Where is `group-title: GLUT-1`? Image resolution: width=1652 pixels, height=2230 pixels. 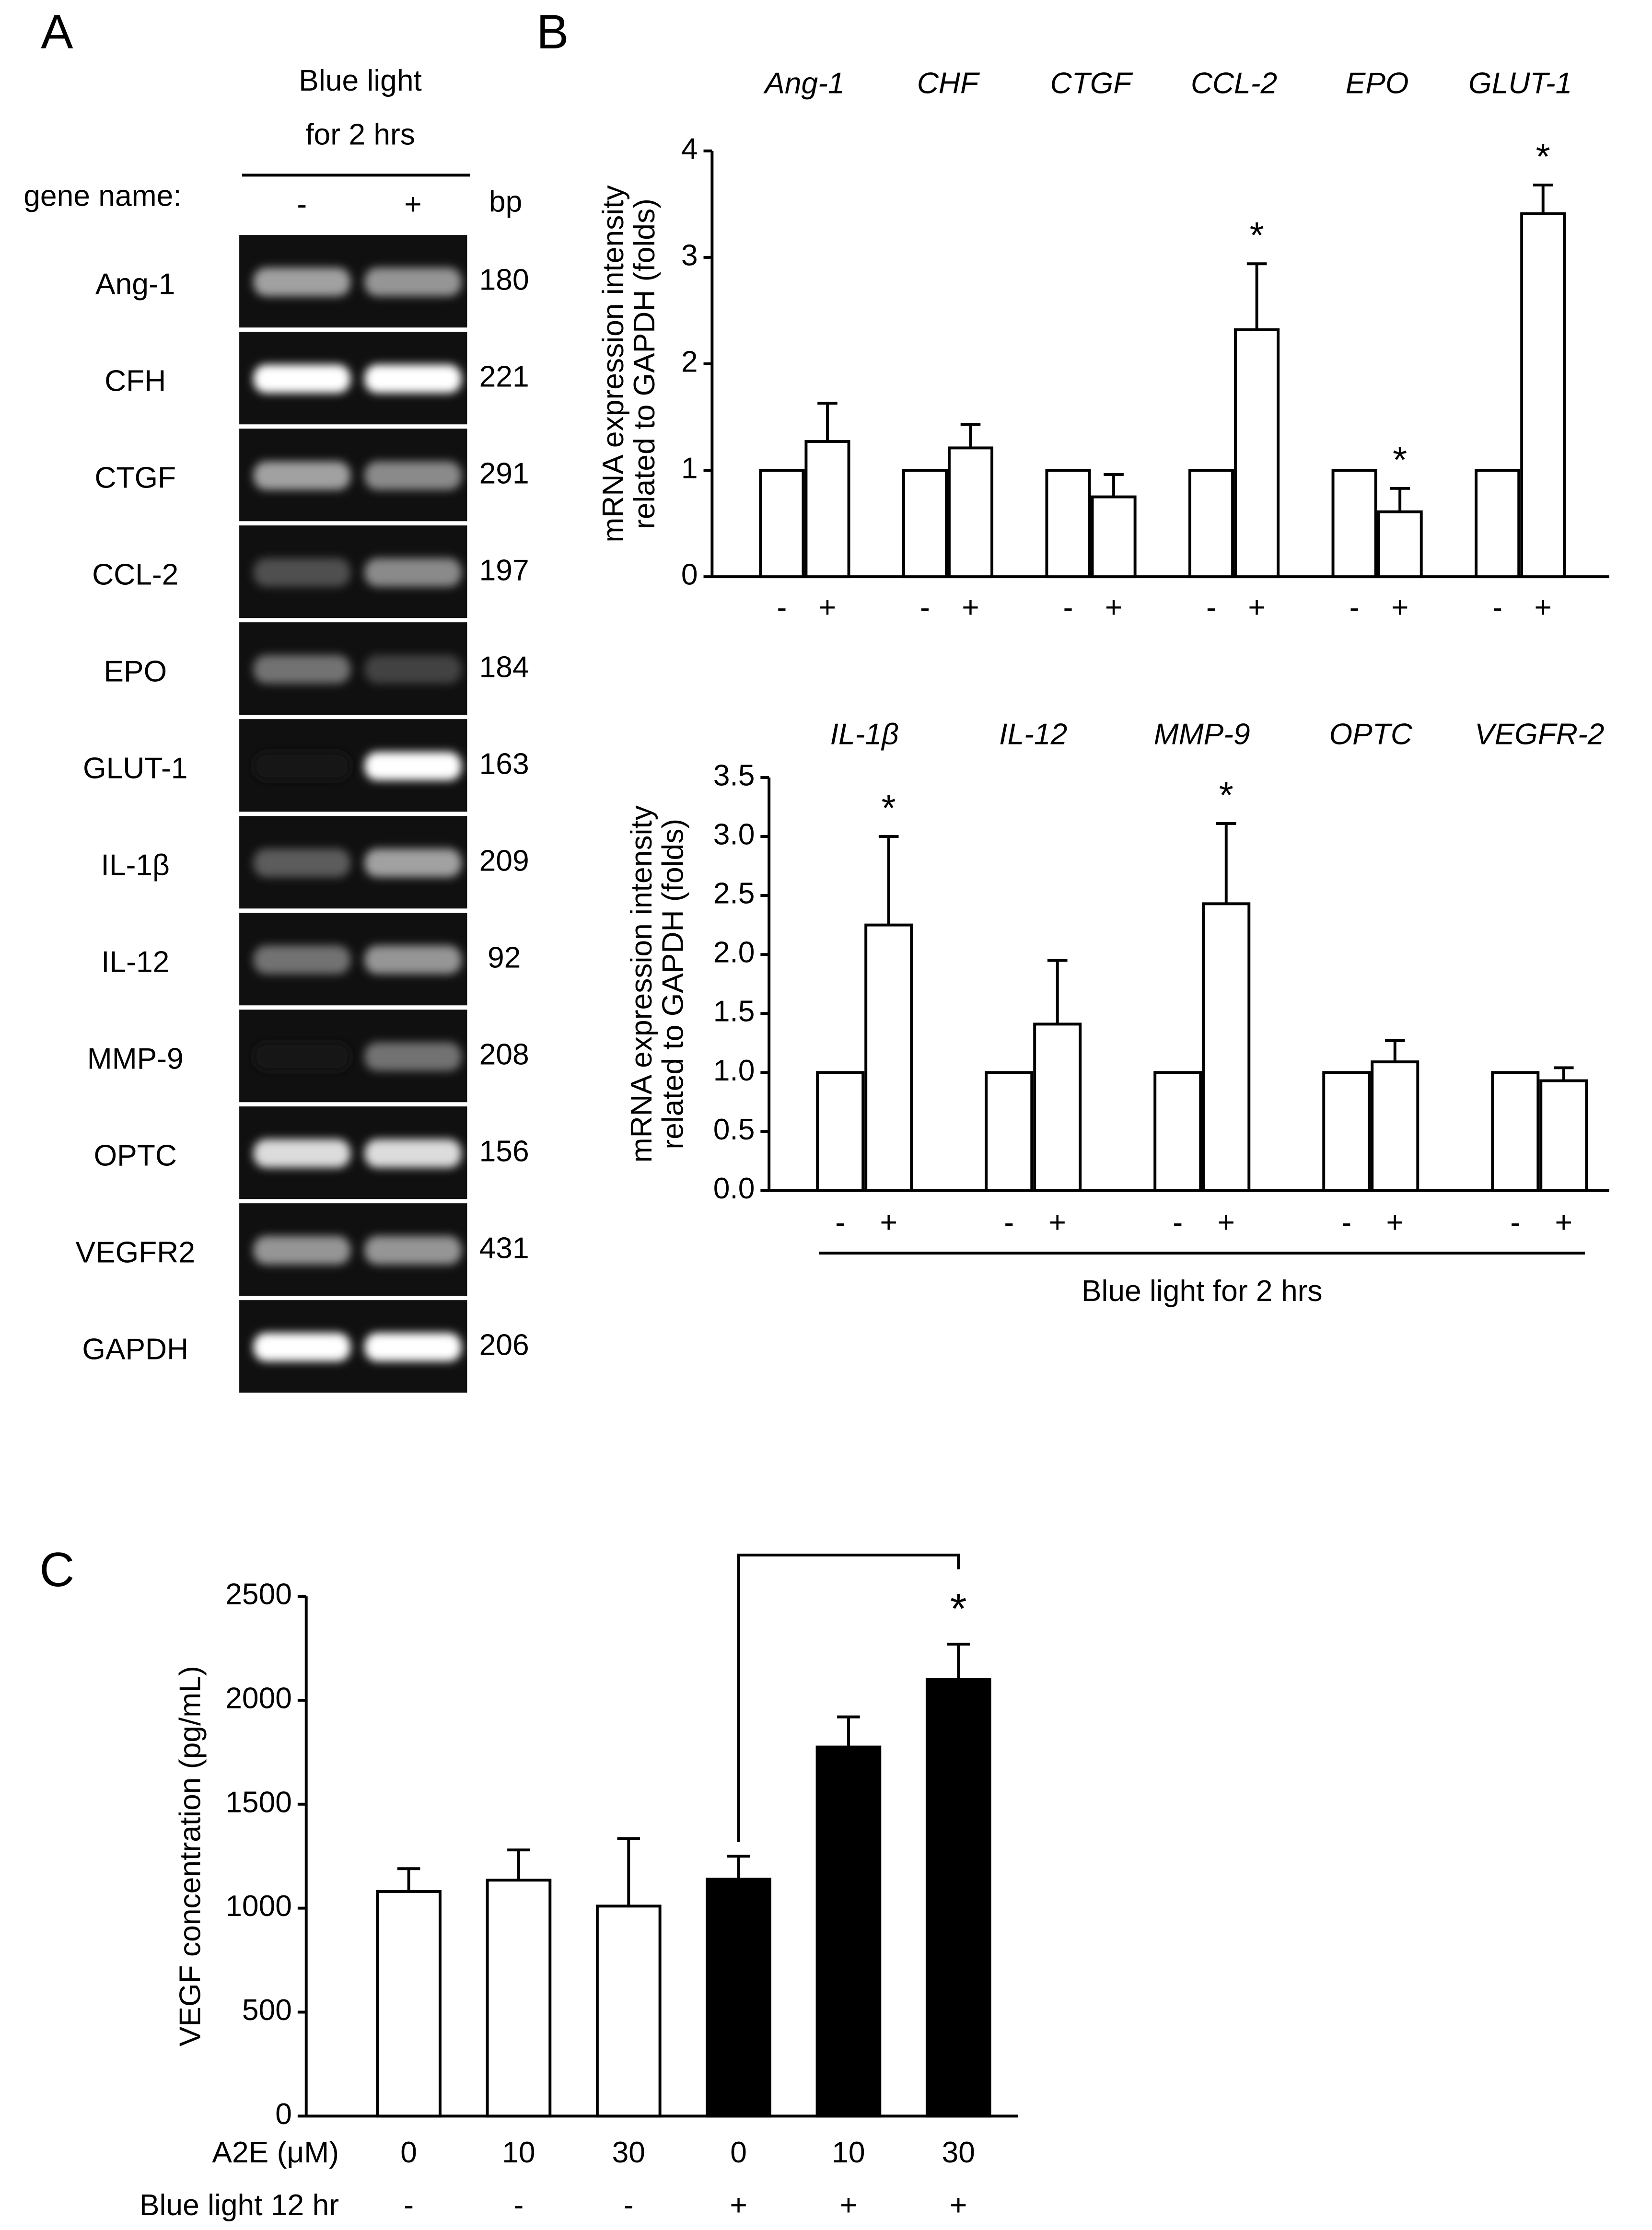 group-title: GLUT-1 is located at coordinates (1520, 83).